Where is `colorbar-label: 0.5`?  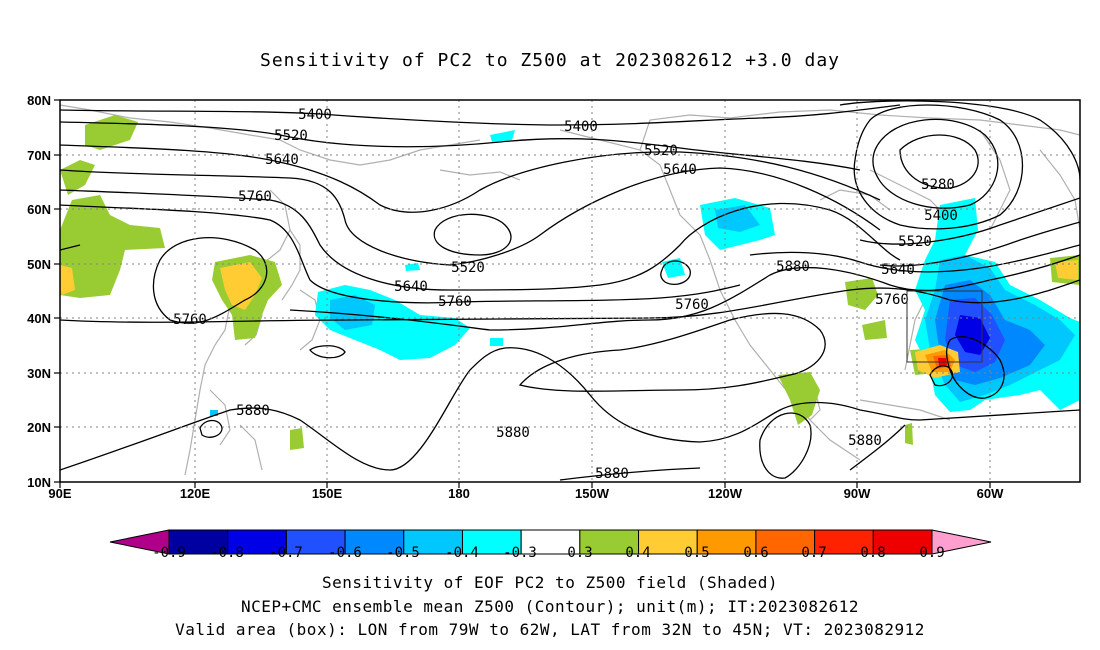
colorbar-label: 0.5 is located at coordinates (696, 553).